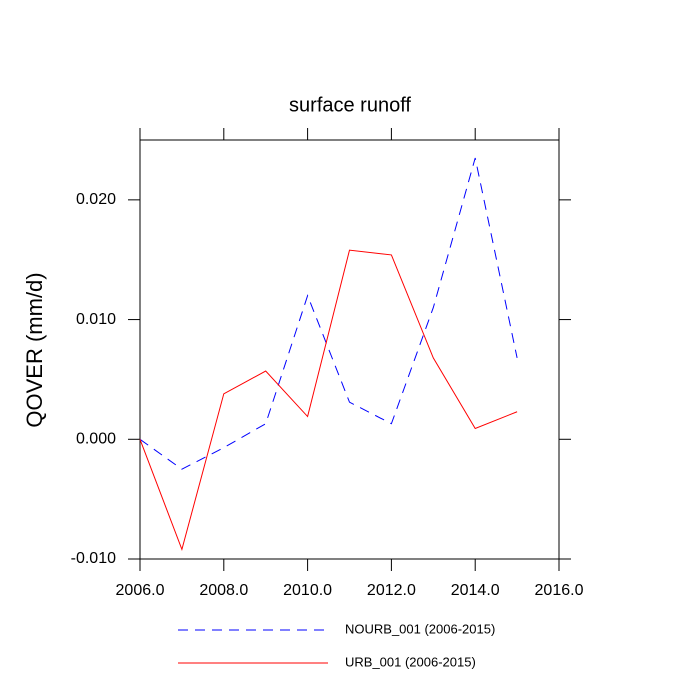 The width and height of the screenshot is (700, 700). I want to click on x-tick-label: 2008.0, so click(223, 590).